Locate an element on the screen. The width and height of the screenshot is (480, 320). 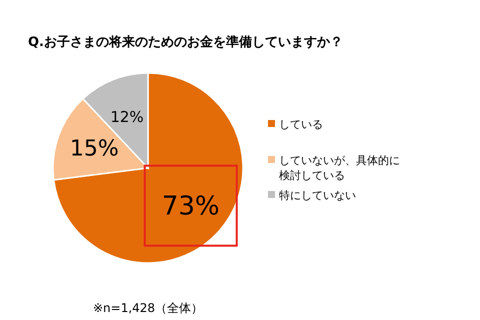
legend-label: している is located at coordinates (301, 124).